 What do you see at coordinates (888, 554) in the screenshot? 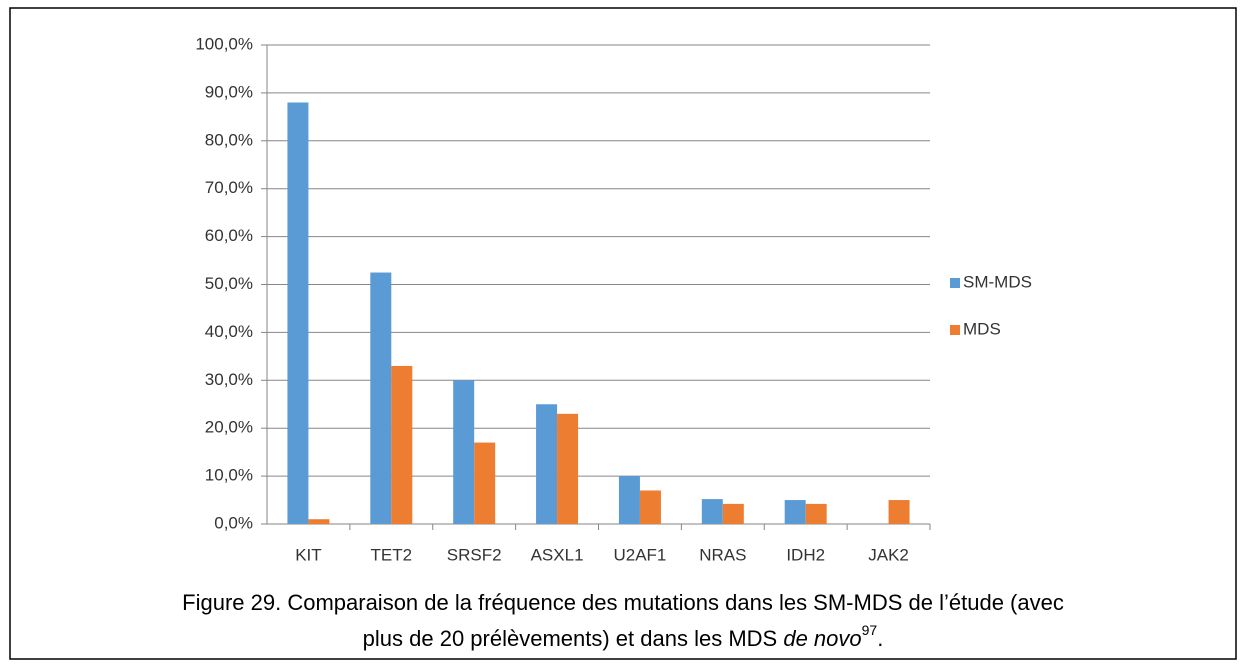
I see `x-tick-label: JAK2` at bounding box center [888, 554].